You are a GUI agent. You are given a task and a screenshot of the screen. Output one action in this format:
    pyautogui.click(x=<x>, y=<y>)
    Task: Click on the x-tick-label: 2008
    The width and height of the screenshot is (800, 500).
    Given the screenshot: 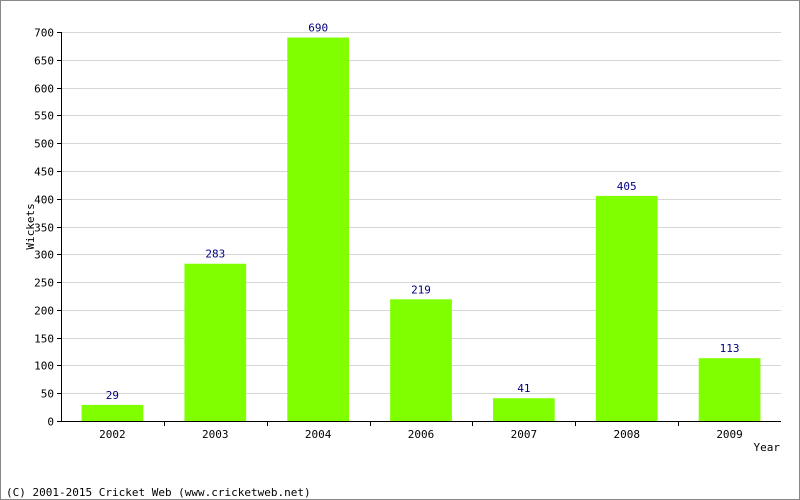 What is the action you would take?
    pyautogui.click(x=626, y=434)
    